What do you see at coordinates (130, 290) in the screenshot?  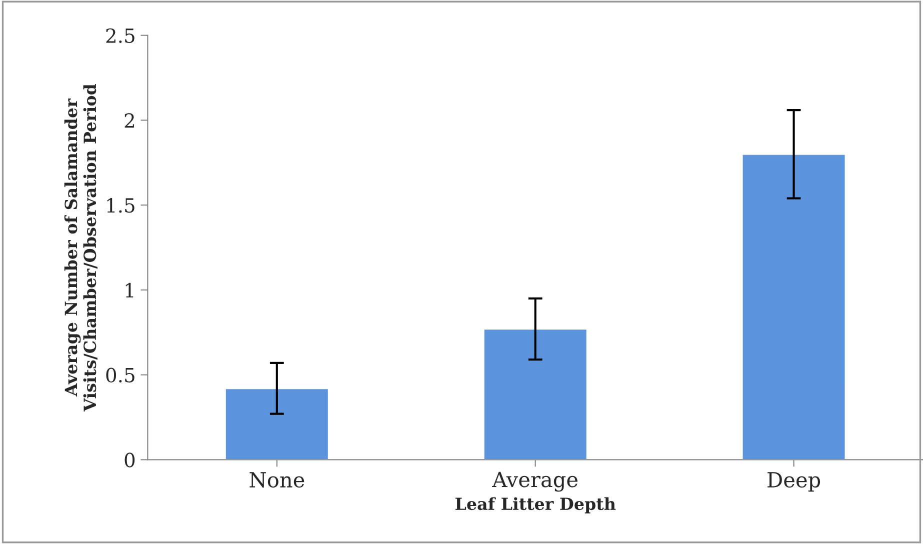 I see `y-tick-label: 1` at bounding box center [130, 290].